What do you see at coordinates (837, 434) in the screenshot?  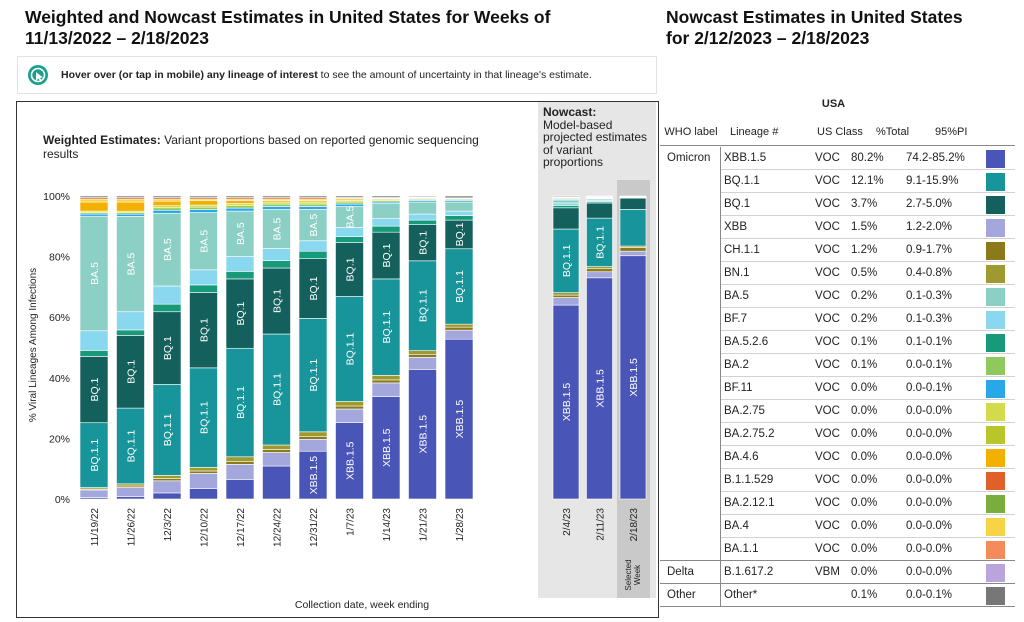 I see `table-row: BA.2.75.2 VOC 0.0% 0.0-0.0%` at bounding box center [837, 434].